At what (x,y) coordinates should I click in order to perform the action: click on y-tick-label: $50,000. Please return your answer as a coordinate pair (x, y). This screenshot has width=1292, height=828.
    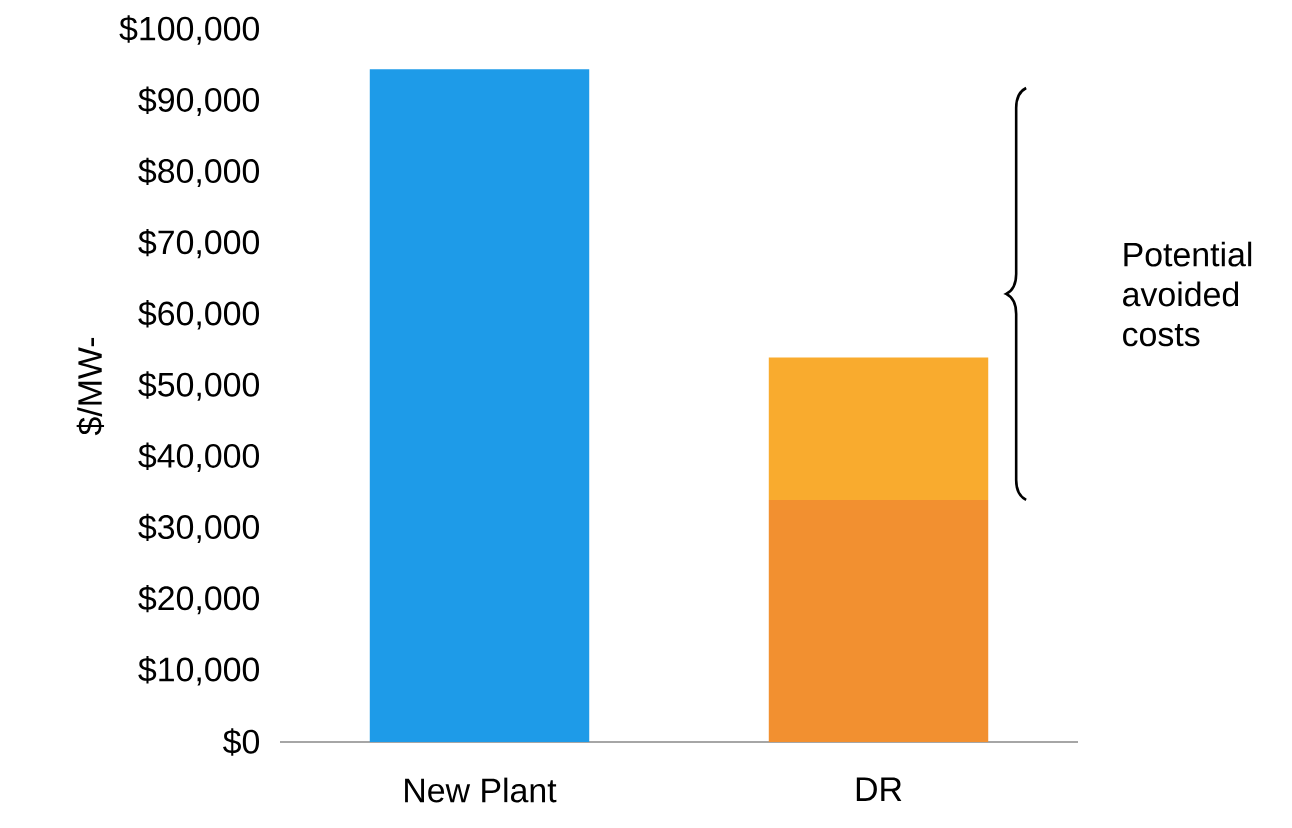
    Looking at the image, I should click on (199, 386).